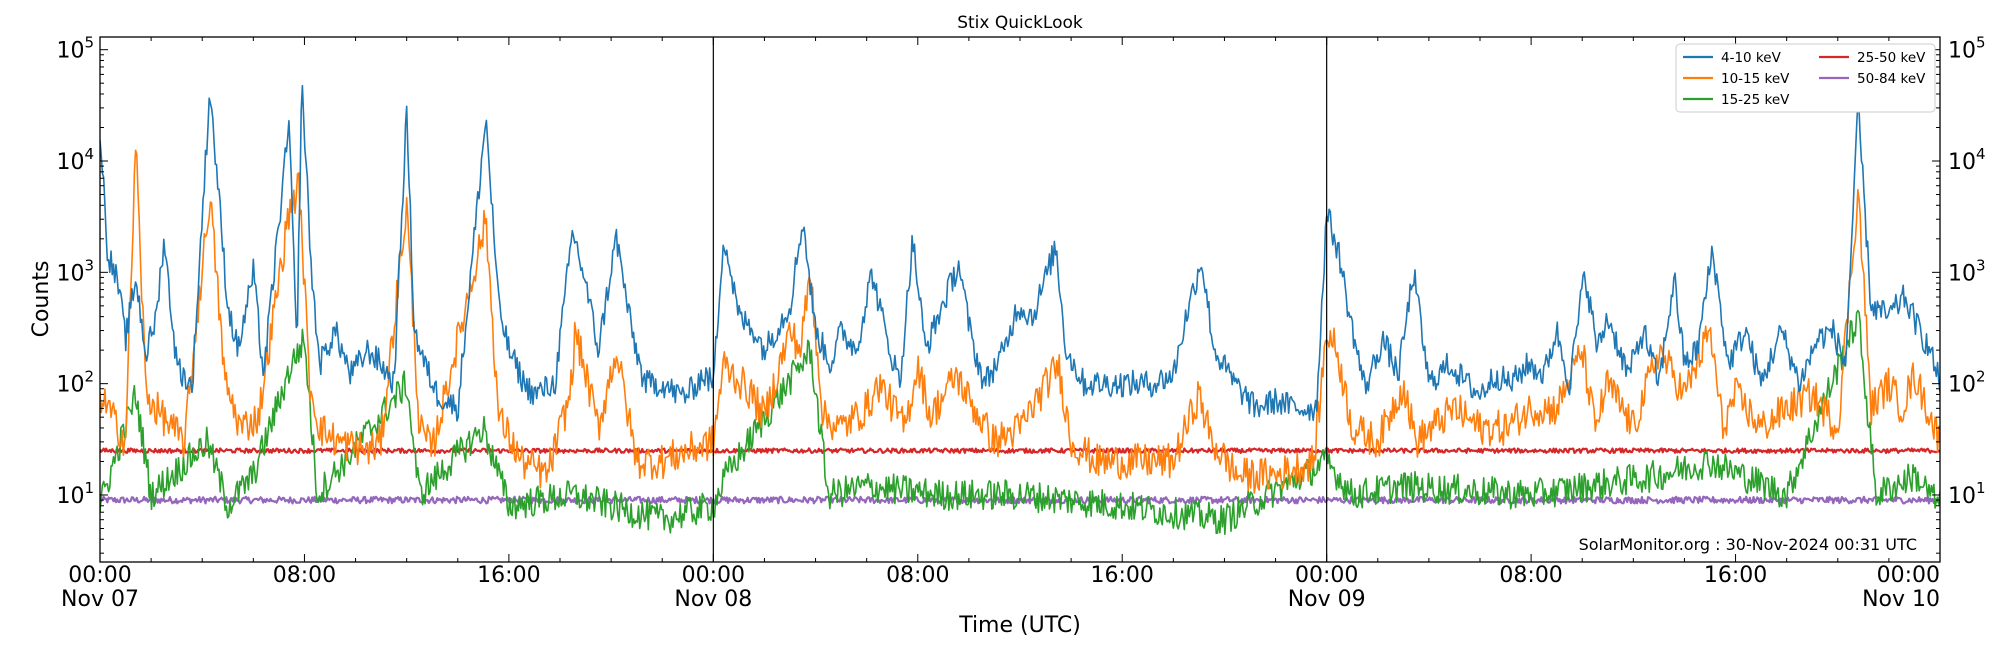  What do you see at coordinates (1755, 79) in the screenshot?
I see `legend-label: 10-15 keV` at bounding box center [1755, 79].